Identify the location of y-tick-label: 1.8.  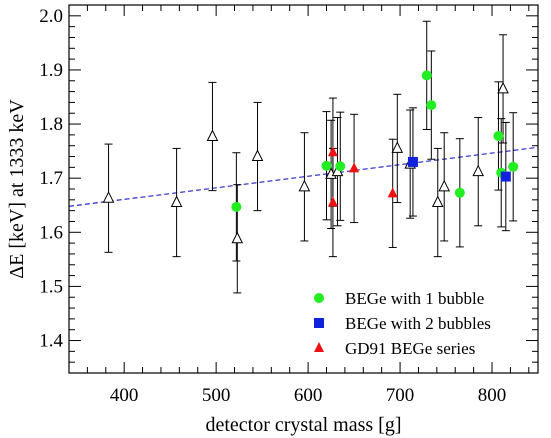
(51, 124).